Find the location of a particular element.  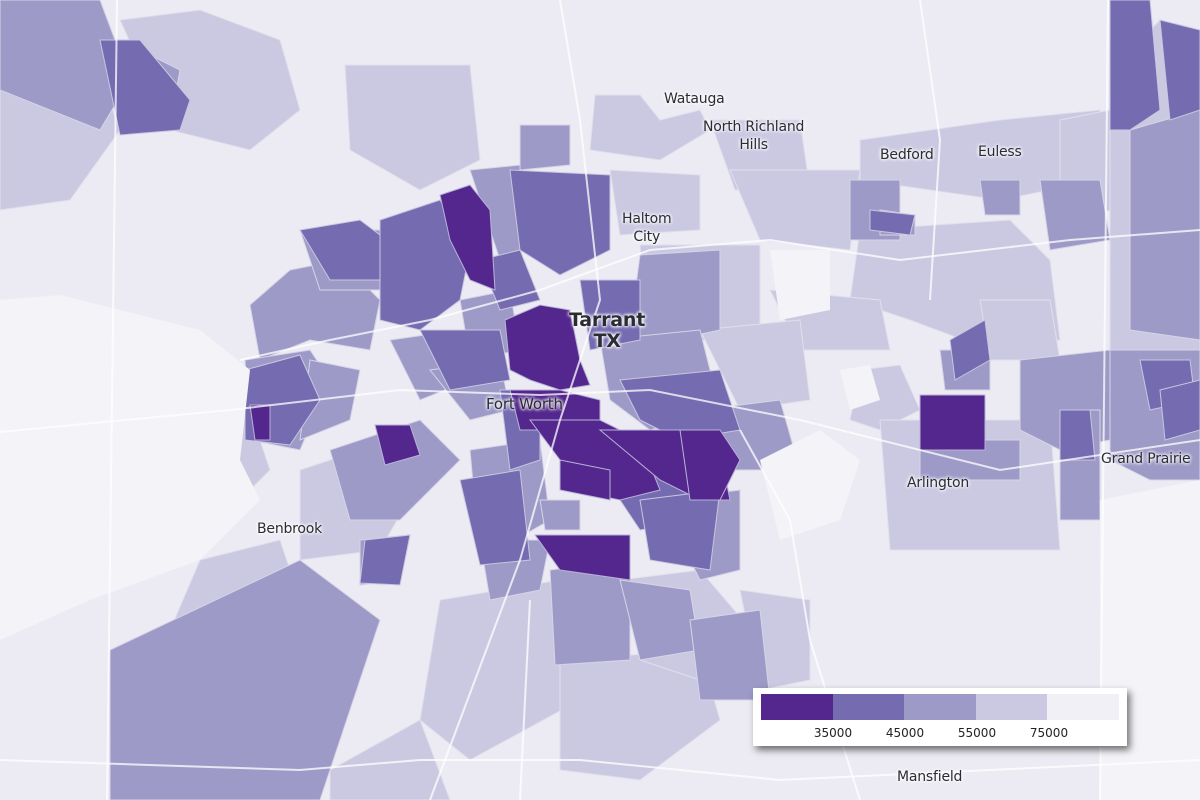

place-label-mansfield: Mansfield is located at coordinates (930, 777).